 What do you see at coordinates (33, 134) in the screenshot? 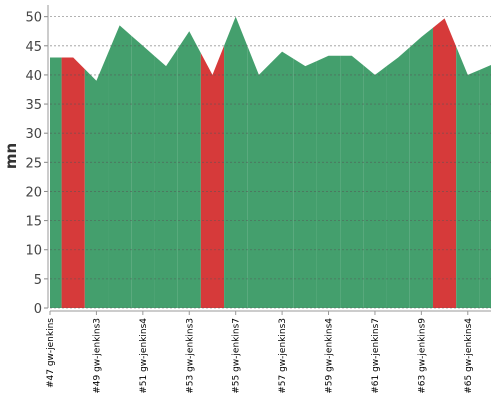
I see `y-tick-label: 30` at bounding box center [33, 134].